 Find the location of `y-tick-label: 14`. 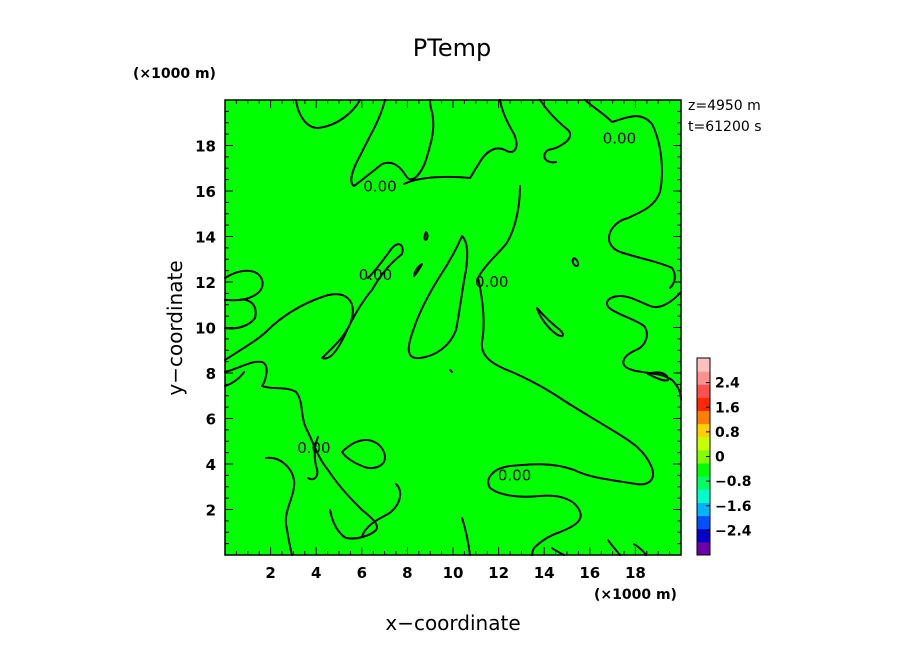

y-tick-label: 14 is located at coordinates (205, 238).